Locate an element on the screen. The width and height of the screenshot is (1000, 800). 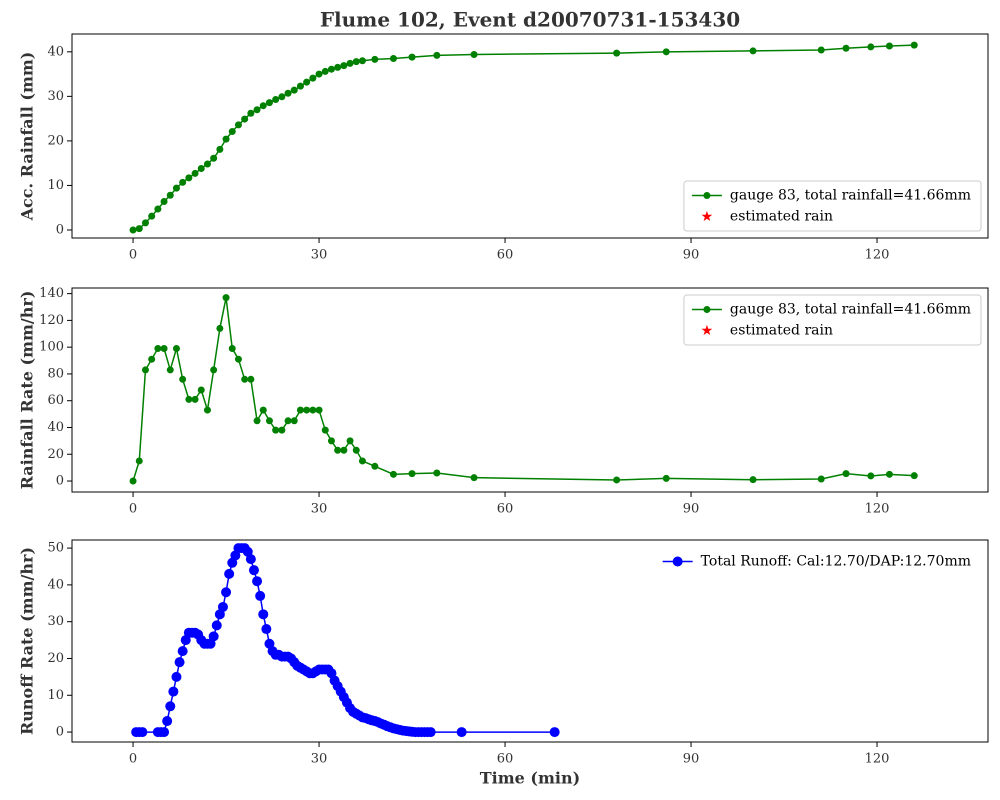
x-tick-label: 30 is located at coordinates (319, 509).